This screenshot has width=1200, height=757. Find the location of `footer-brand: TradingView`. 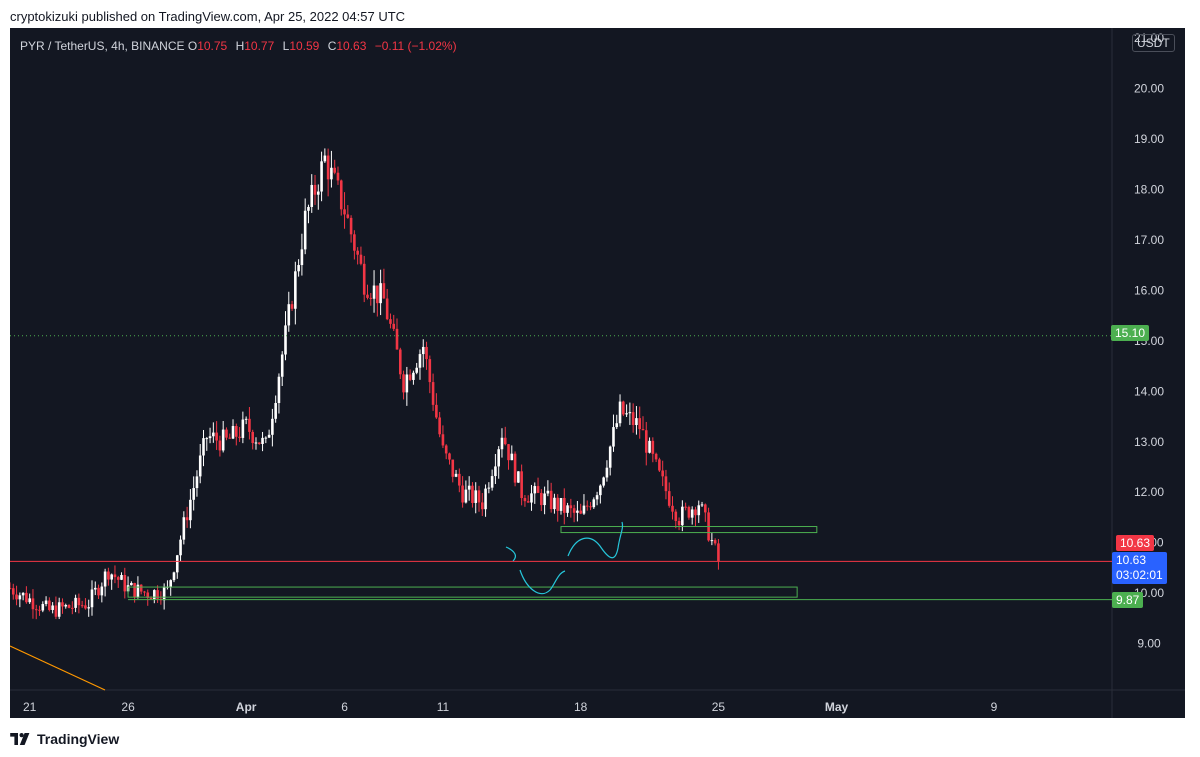

footer-brand: TradingView is located at coordinates (78, 739).